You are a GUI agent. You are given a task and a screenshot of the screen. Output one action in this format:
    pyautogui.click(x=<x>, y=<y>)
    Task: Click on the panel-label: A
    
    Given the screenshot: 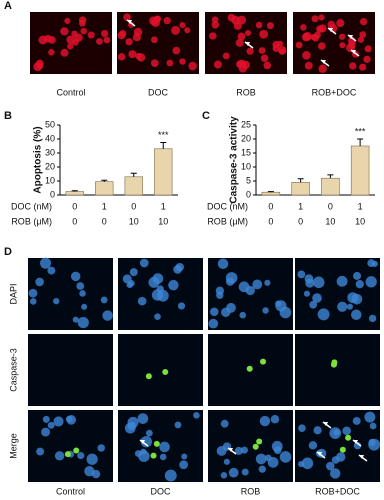 What is the action you would take?
    pyautogui.click(x=8, y=6)
    